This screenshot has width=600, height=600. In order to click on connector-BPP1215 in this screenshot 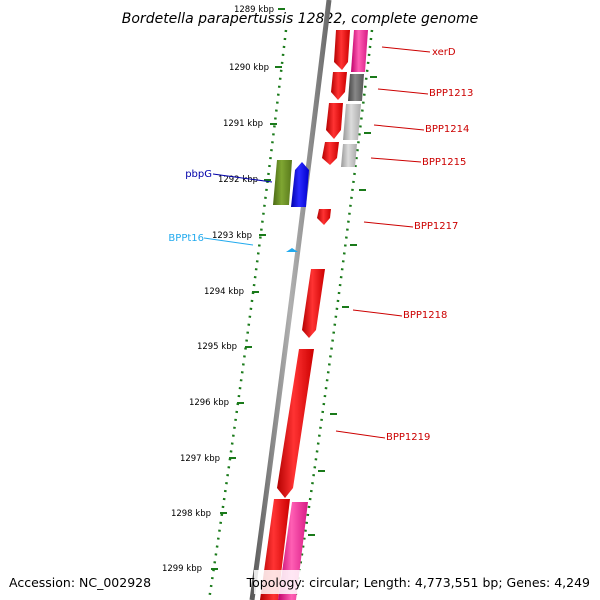, I will do `click(396, 160)`.